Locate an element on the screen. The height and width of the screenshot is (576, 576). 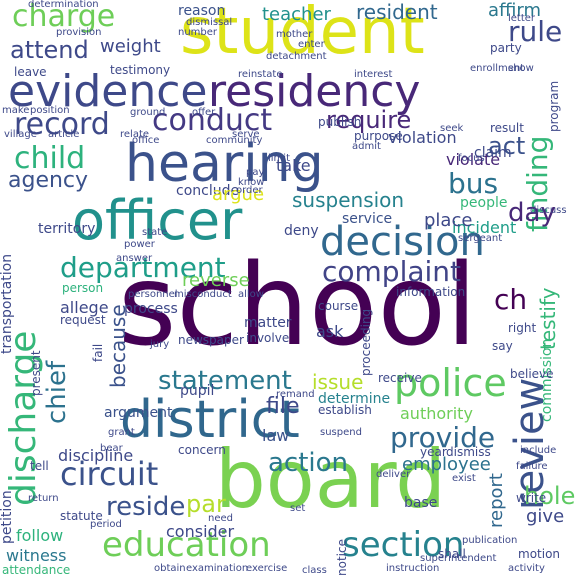
word-say: say is located at coordinates (502, 346).